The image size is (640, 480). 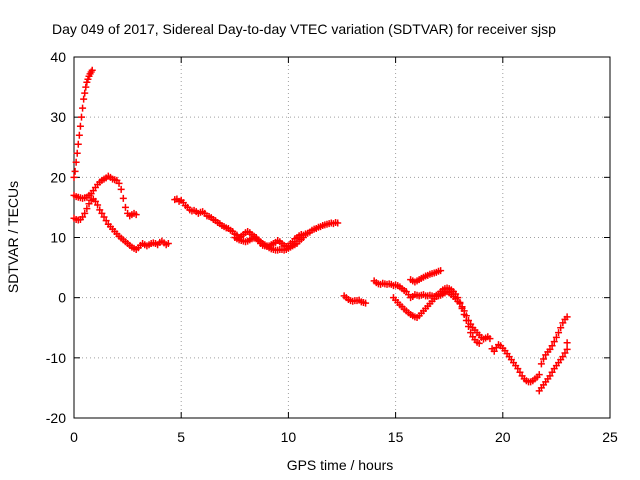 I want to click on x-tick-label: 0, so click(x=74, y=437).